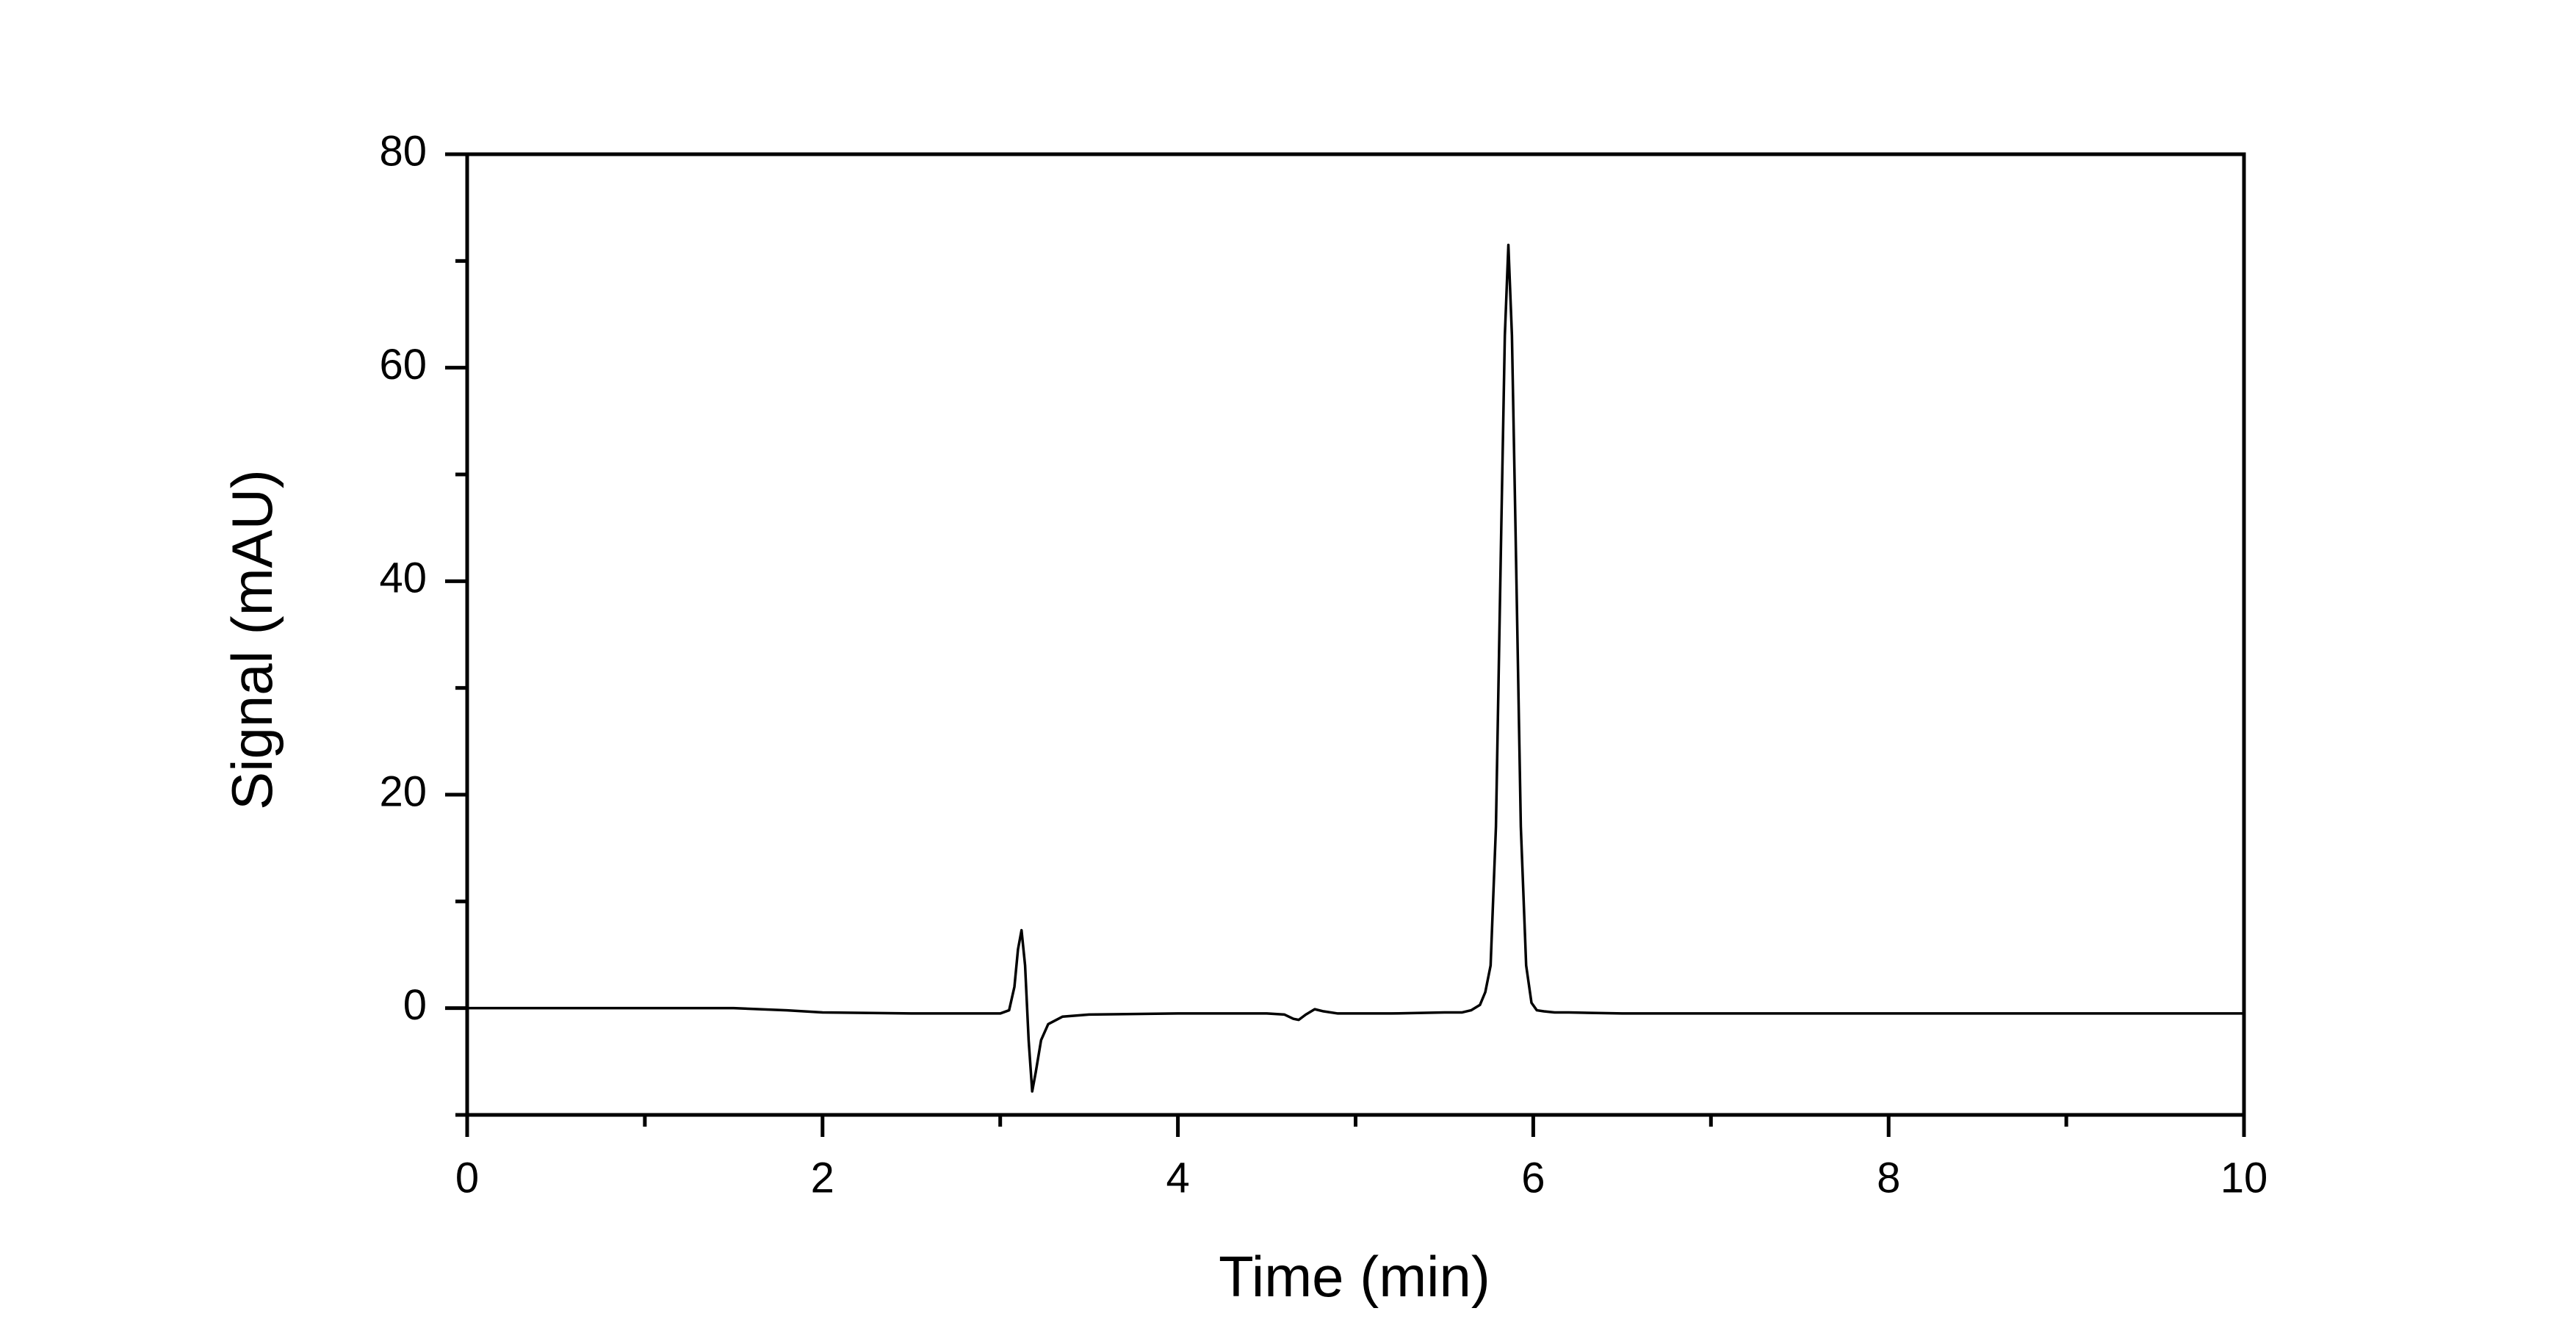  Describe the element at coordinates (403, 791) in the screenshot. I see `y-tick-label: 20` at that location.